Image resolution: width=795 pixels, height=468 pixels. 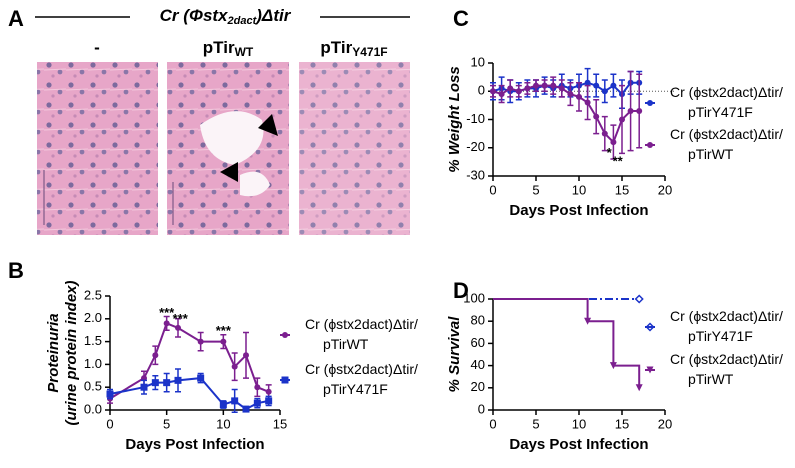 I want to click on y-tick-label: 40, so click(x=478, y=364).